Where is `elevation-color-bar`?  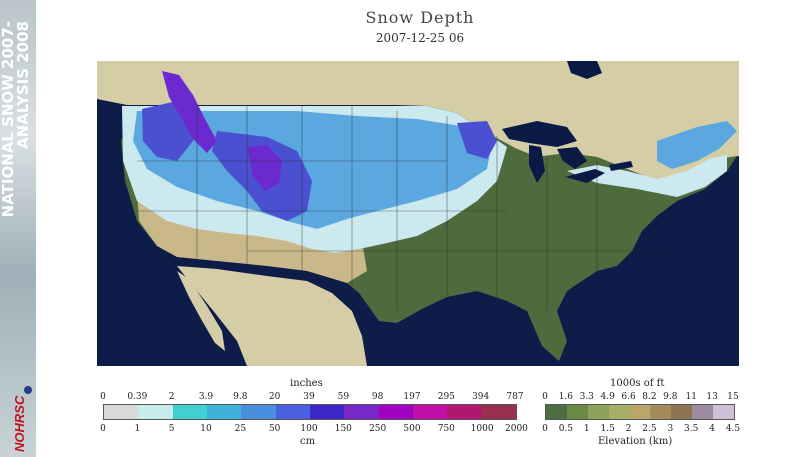
elevation-color-bar is located at coordinates (640, 412).